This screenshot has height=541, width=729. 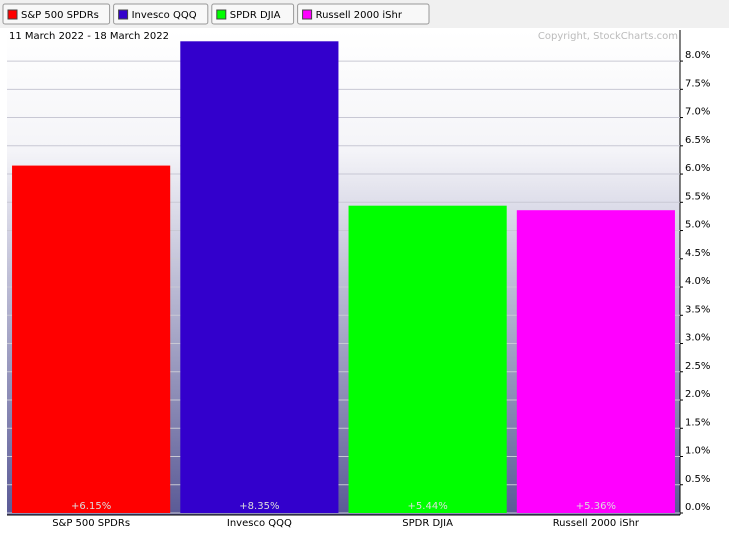 What do you see at coordinates (697, 281) in the screenshot?
I see `y-tick-label: 4.0%` at bounding box center [697, 281].